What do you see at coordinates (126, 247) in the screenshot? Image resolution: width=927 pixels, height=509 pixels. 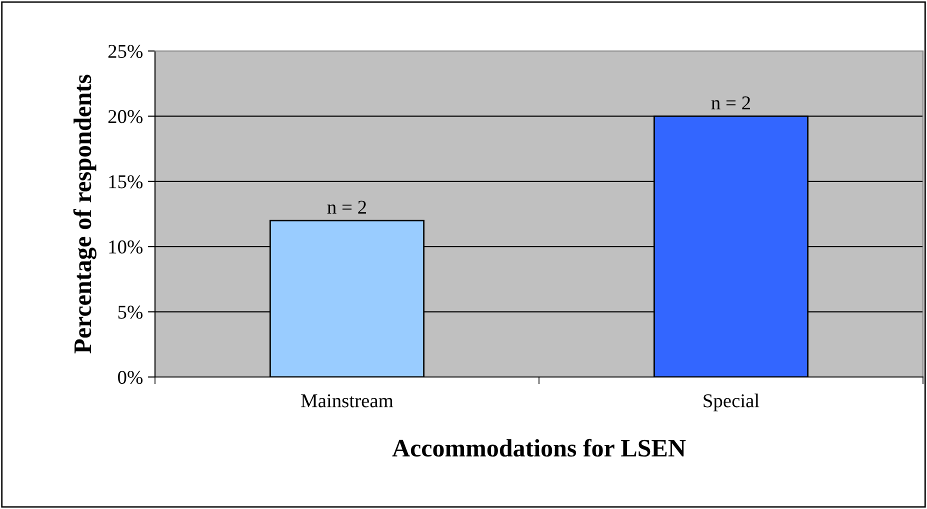 I see `y-tick-label: 10%` at bounding box center [126, 247].